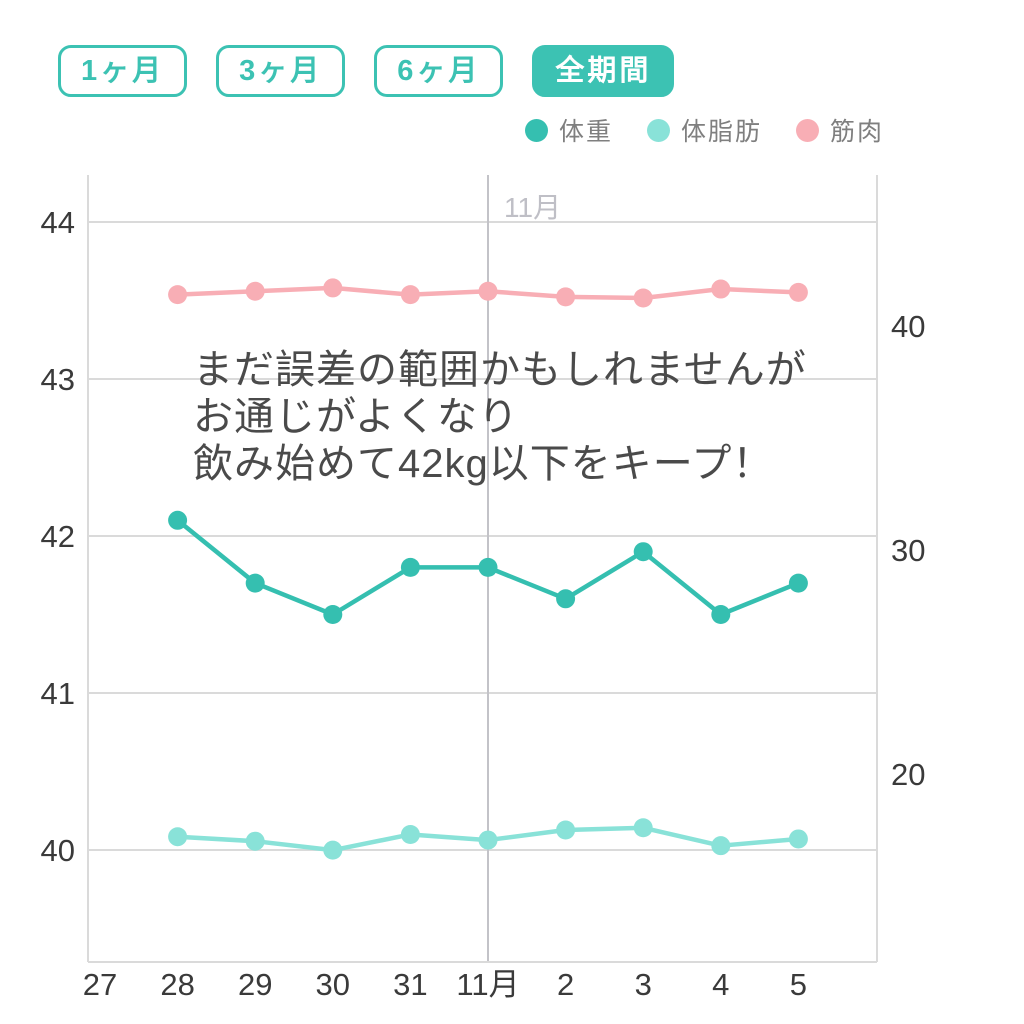 The image size is (1024, 1024). Describe the element at coordinates (58, 222) in the screenshot. I see `left-axis-tick-label: 44` at that location.